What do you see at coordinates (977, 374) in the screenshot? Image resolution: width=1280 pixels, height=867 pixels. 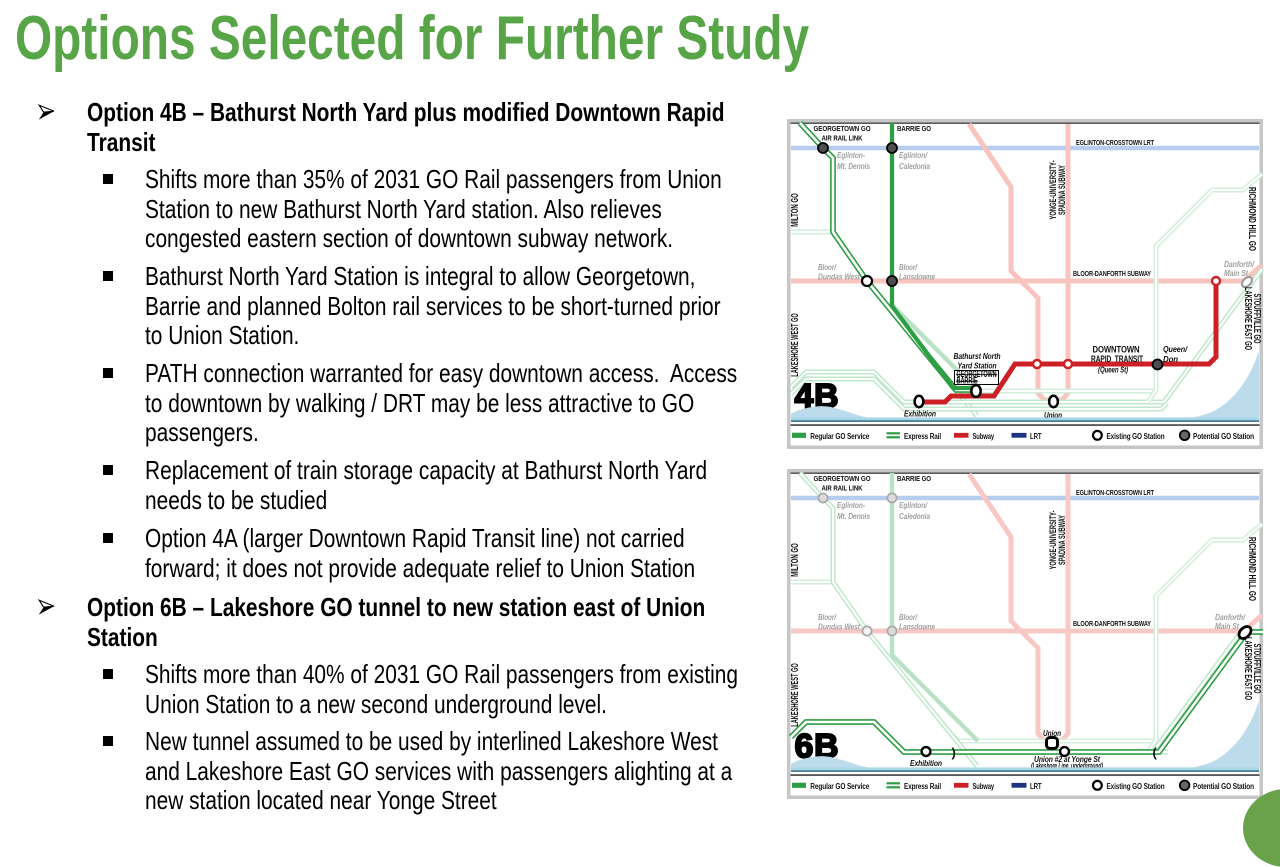 I see `svg-text: GEORGETOWN` at bounding box center [977, 374].